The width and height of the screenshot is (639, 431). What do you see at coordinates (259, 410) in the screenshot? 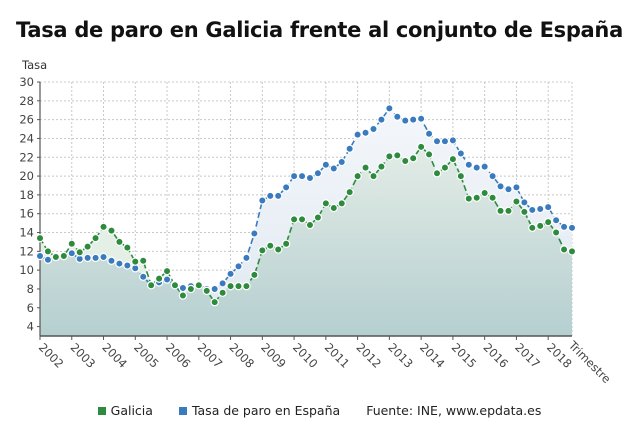
I see `legend-item-espana: Tasa de paro en España` at bounding box center [259, 410].